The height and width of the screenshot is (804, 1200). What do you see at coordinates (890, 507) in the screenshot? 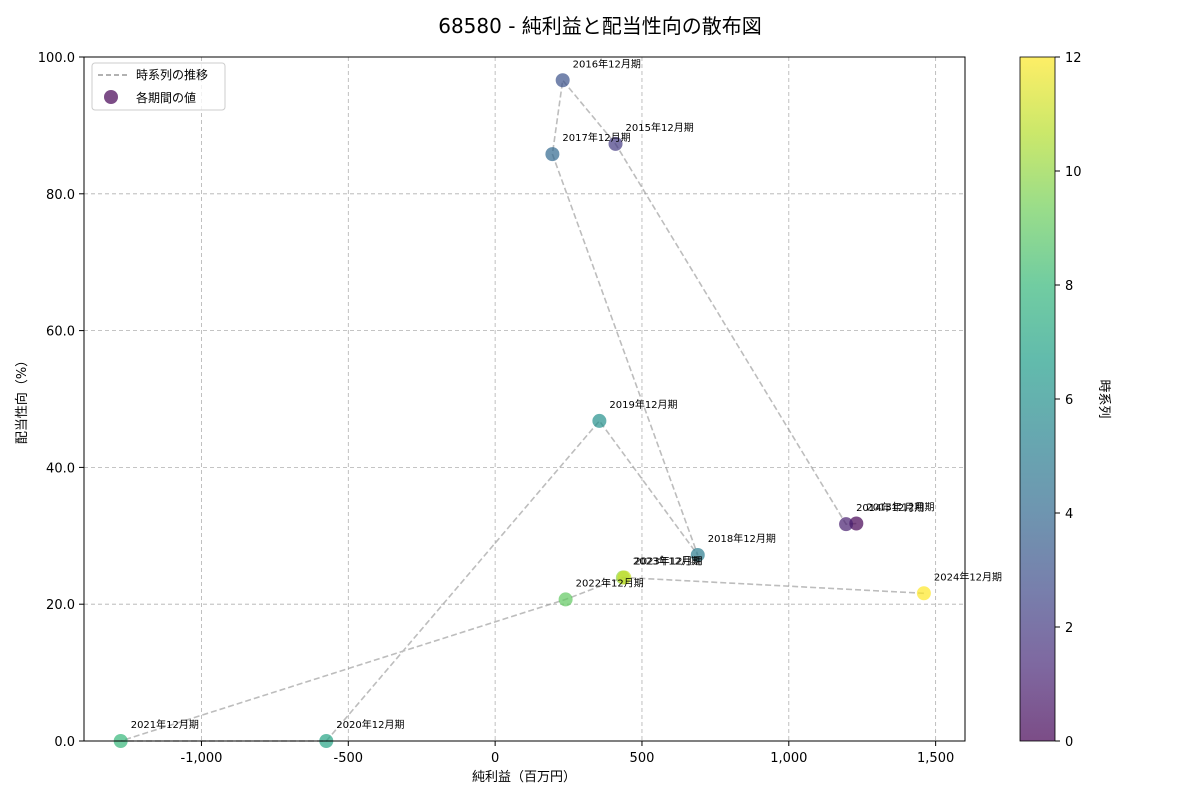
I see `point-label: 2014年12月期` at bounding box center [890, 507].